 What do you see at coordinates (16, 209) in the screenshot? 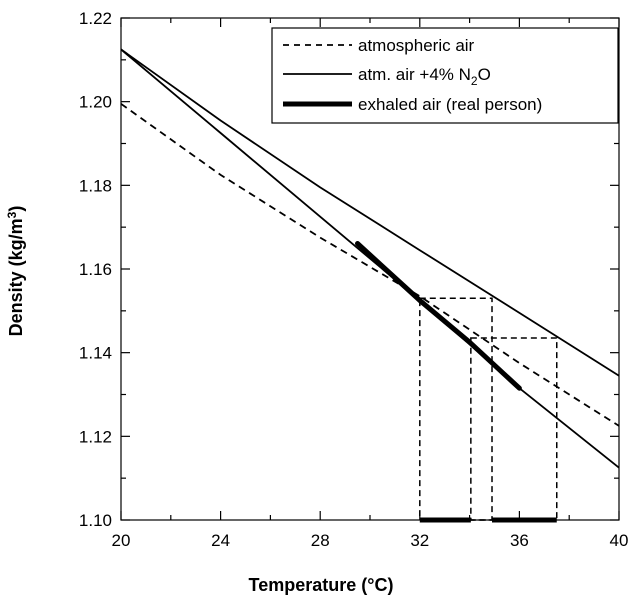
I see `y-axis-label-close: )` at bounding box center [16, 209].